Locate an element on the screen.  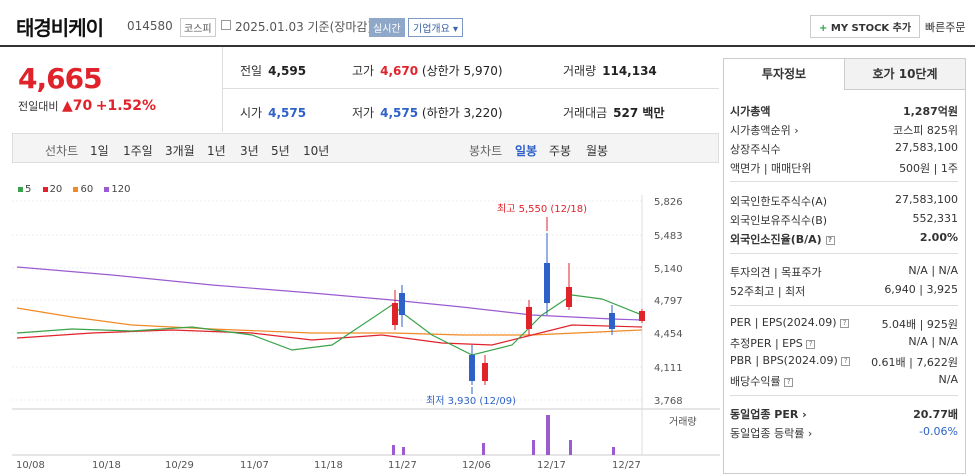
info-row: PBR | BPS(2024.09) ? 0.61배 | 7,622원 is located at coordinates (844, 361).